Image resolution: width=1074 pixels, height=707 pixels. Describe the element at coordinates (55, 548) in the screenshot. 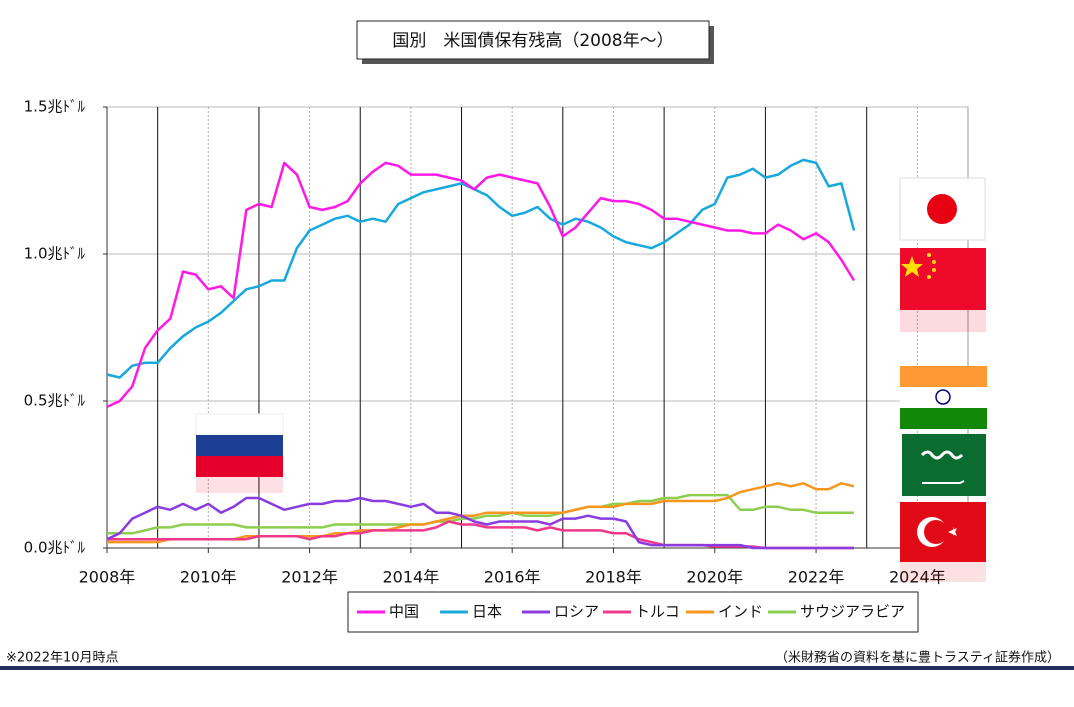

I see `y-tick-label: 0.0兆ﾄﾞﾙ` at that location.